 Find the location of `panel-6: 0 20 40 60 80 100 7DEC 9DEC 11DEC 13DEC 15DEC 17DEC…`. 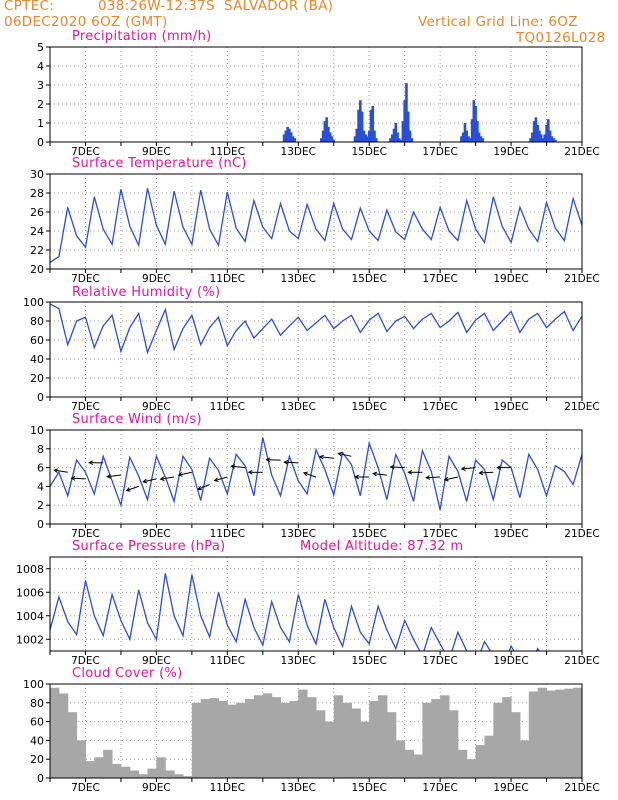

panel-6: 0 20 40 60 80 100 7DEC 9DEC 11DEC 13DEC 15DEC 17DEC… is located at coordinates (311, 730).